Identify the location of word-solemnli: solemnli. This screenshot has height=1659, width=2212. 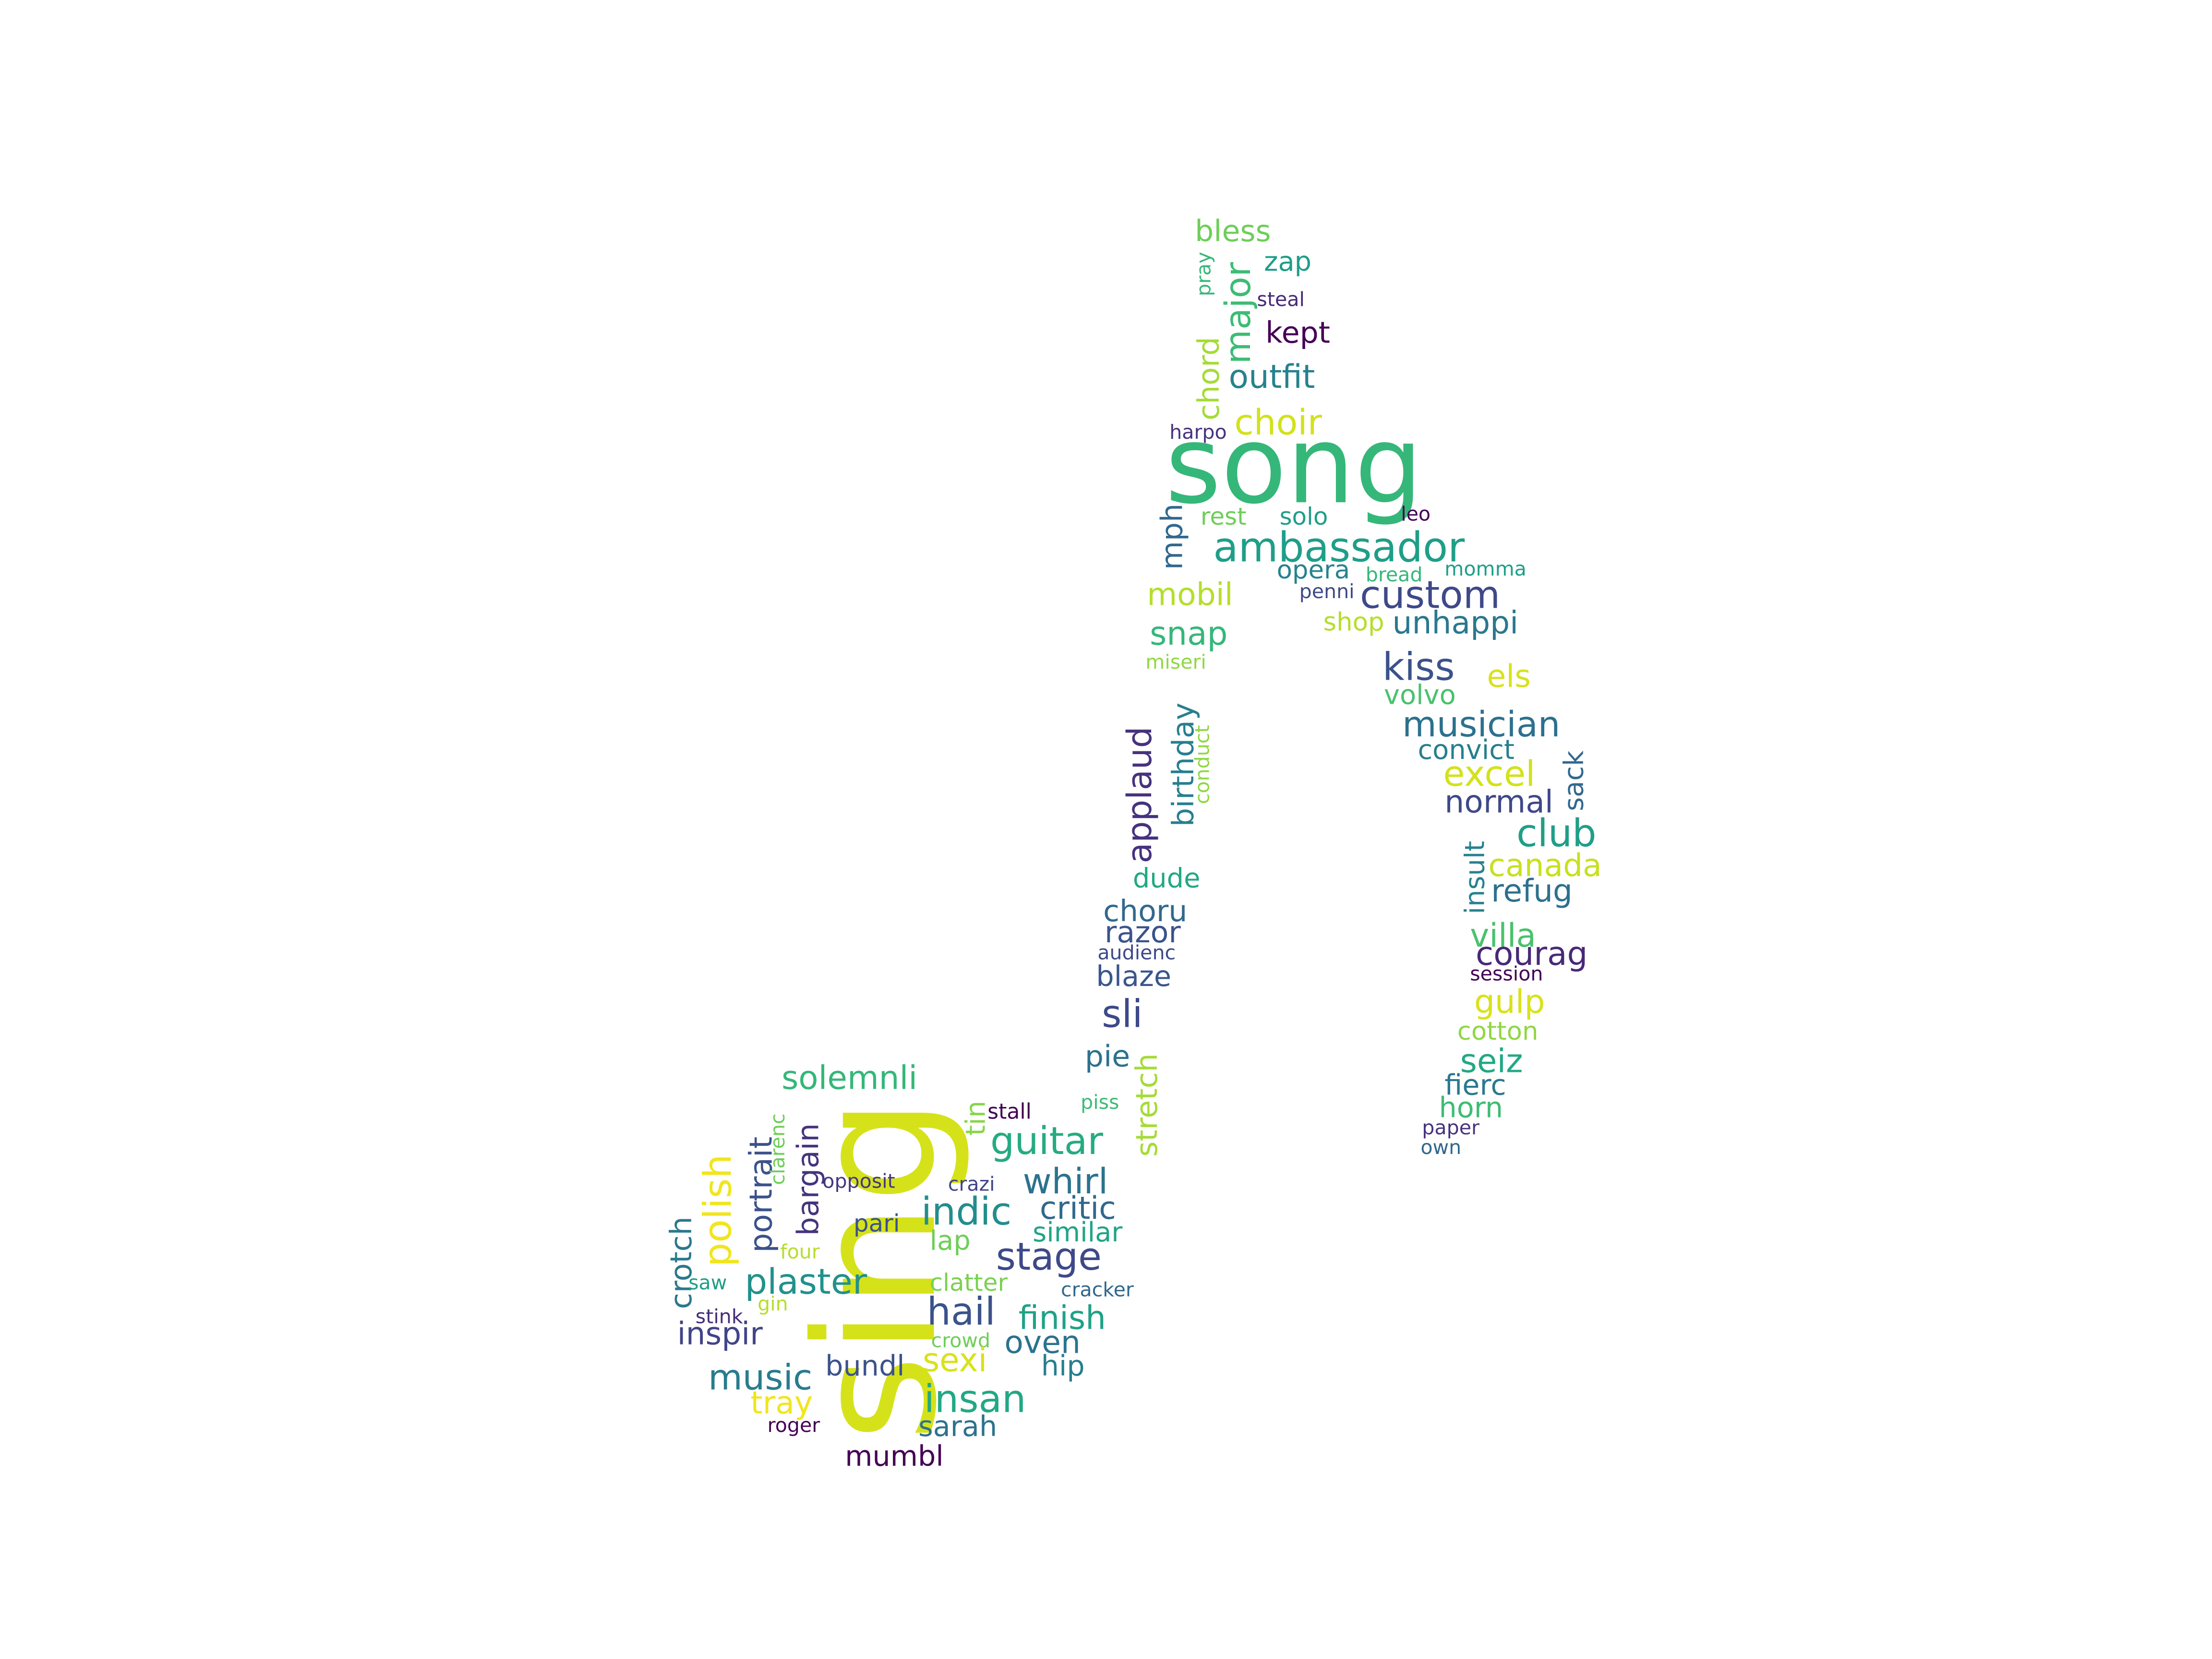
(849, 1078).